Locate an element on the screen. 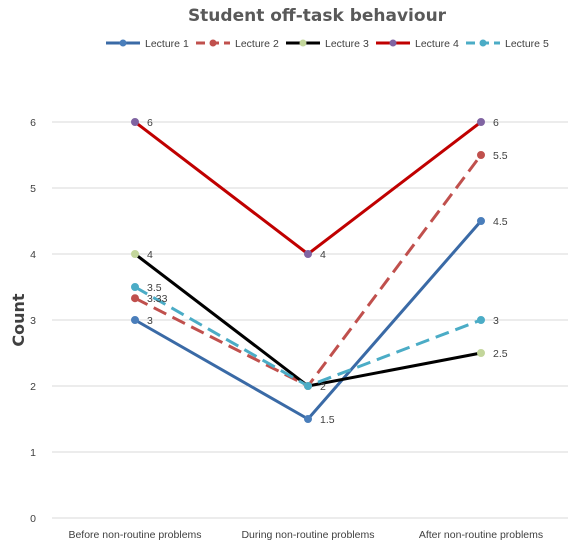 This screenshot has width=573, height=547. data-label-series-3: 4 is located at coordinates (150, 255).